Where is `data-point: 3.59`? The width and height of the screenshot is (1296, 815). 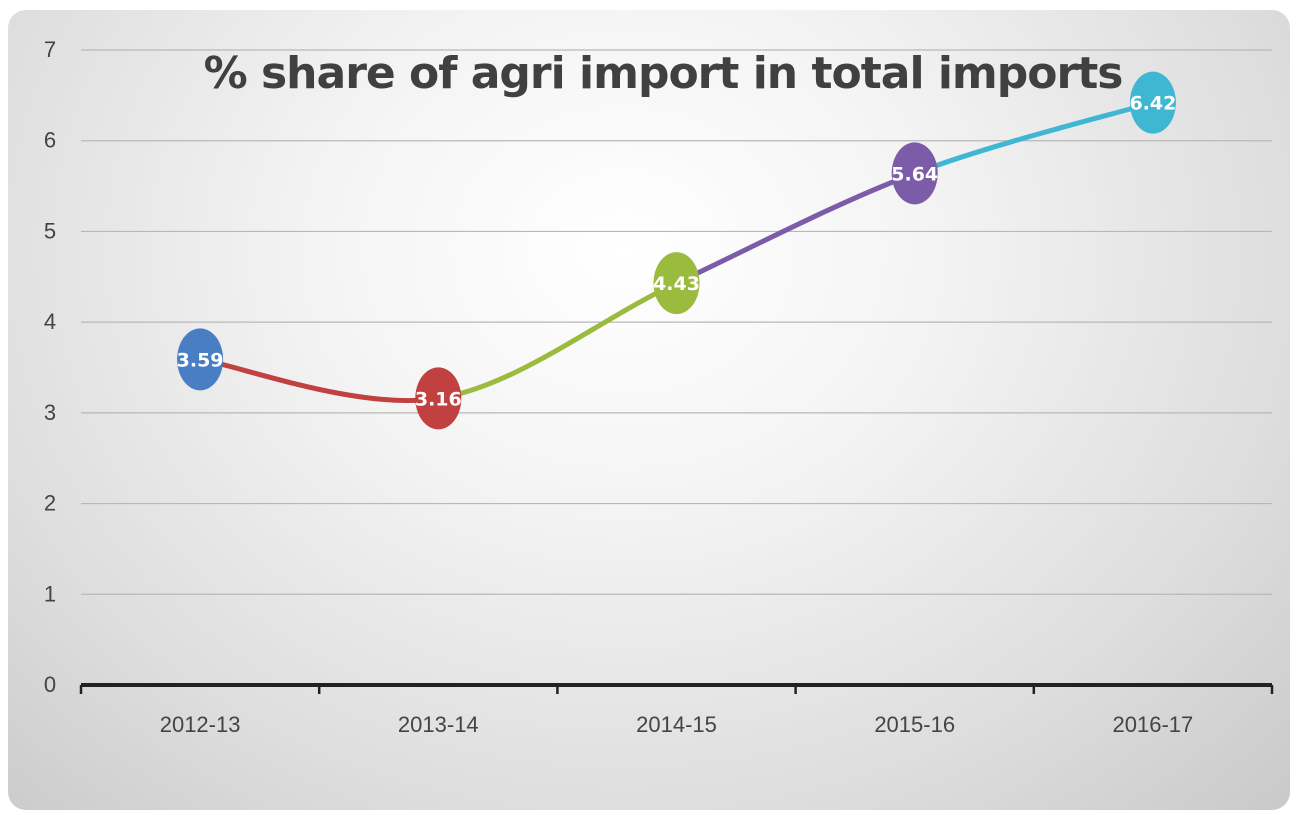
data-point: 3.59 is located at coordinates (200, 359).